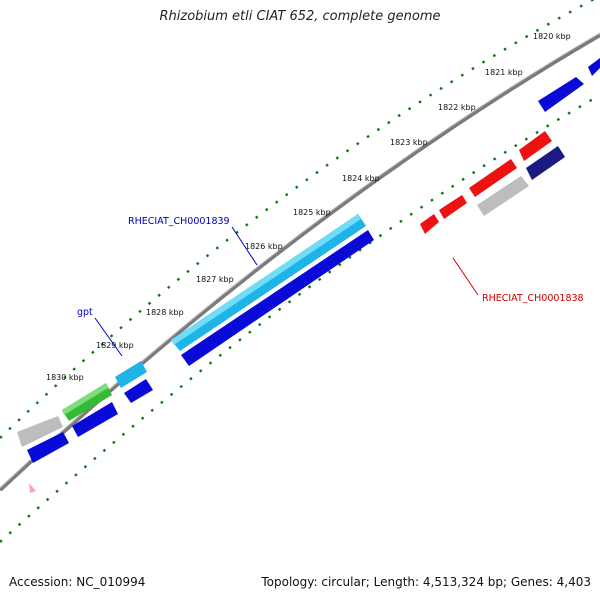 The height and width of the screenshot is (600, 600). I want to click on kbp-label: 1826 kbp, so click(264, 246).